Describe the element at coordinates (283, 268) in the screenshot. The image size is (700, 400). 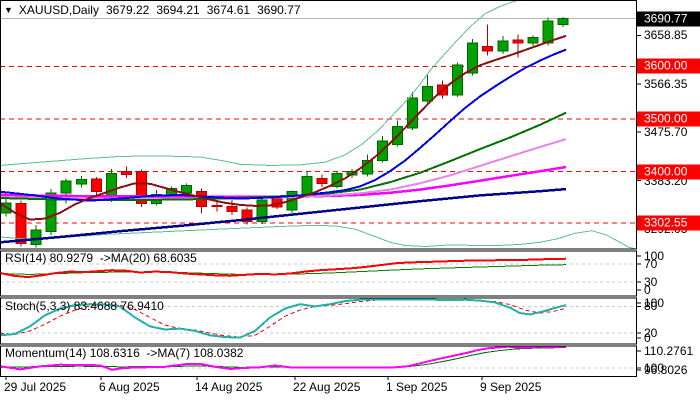
I see `rsi-line` at that location.